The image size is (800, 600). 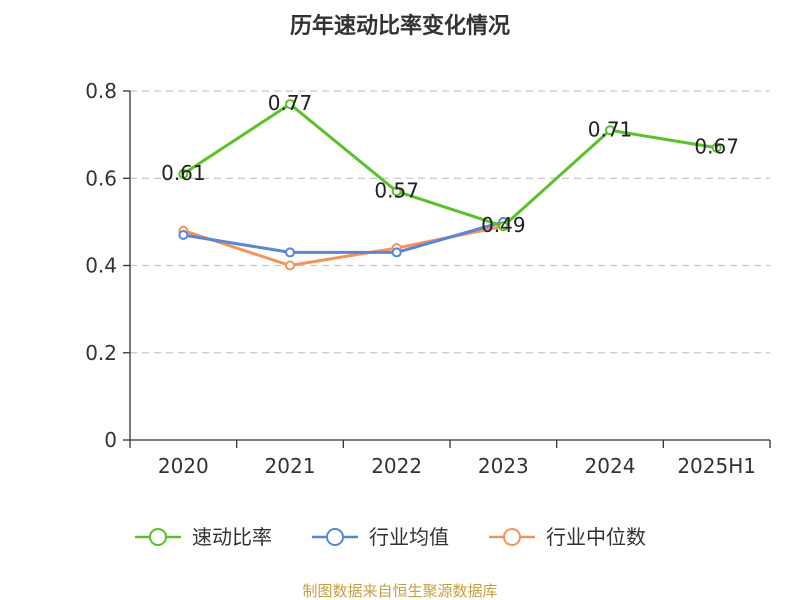 I want to click on data-label: 0.61, so click(x=183, y=173).